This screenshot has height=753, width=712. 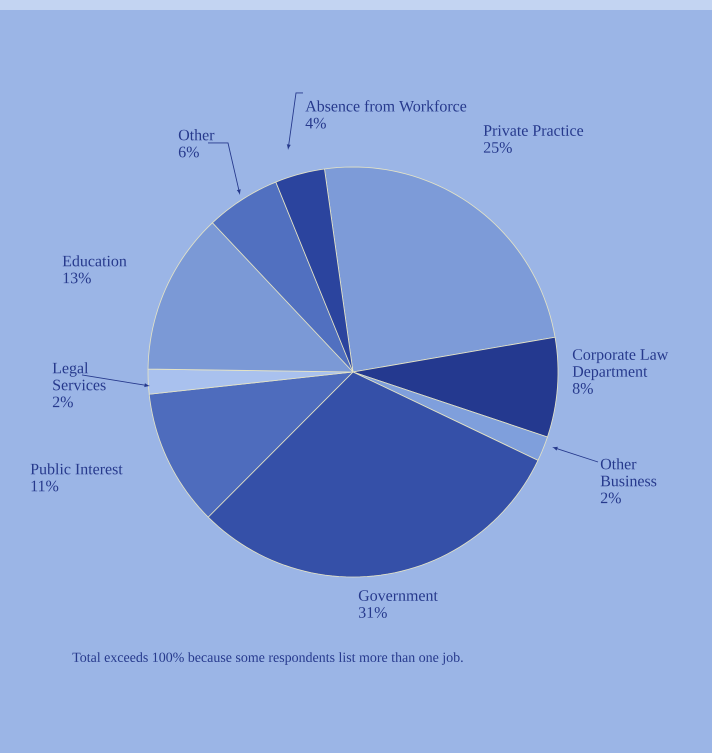 What do you see at coordinates (79, 376) in the screenshot?
I see `slice-label: Legal Services` at bounding box center [79, 376].